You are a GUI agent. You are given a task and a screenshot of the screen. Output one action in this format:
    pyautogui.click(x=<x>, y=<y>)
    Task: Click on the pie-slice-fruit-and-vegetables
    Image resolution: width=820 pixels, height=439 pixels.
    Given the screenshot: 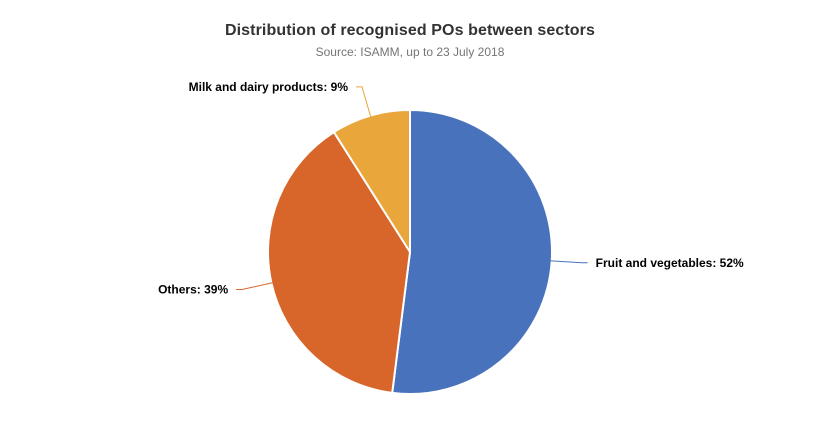 What is the action you would take?
    pyautogui.click(x=472, y=252)
    